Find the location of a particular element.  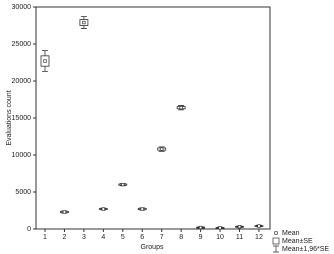

y-tick-label: 20000 is located at coordinates (22, 81).